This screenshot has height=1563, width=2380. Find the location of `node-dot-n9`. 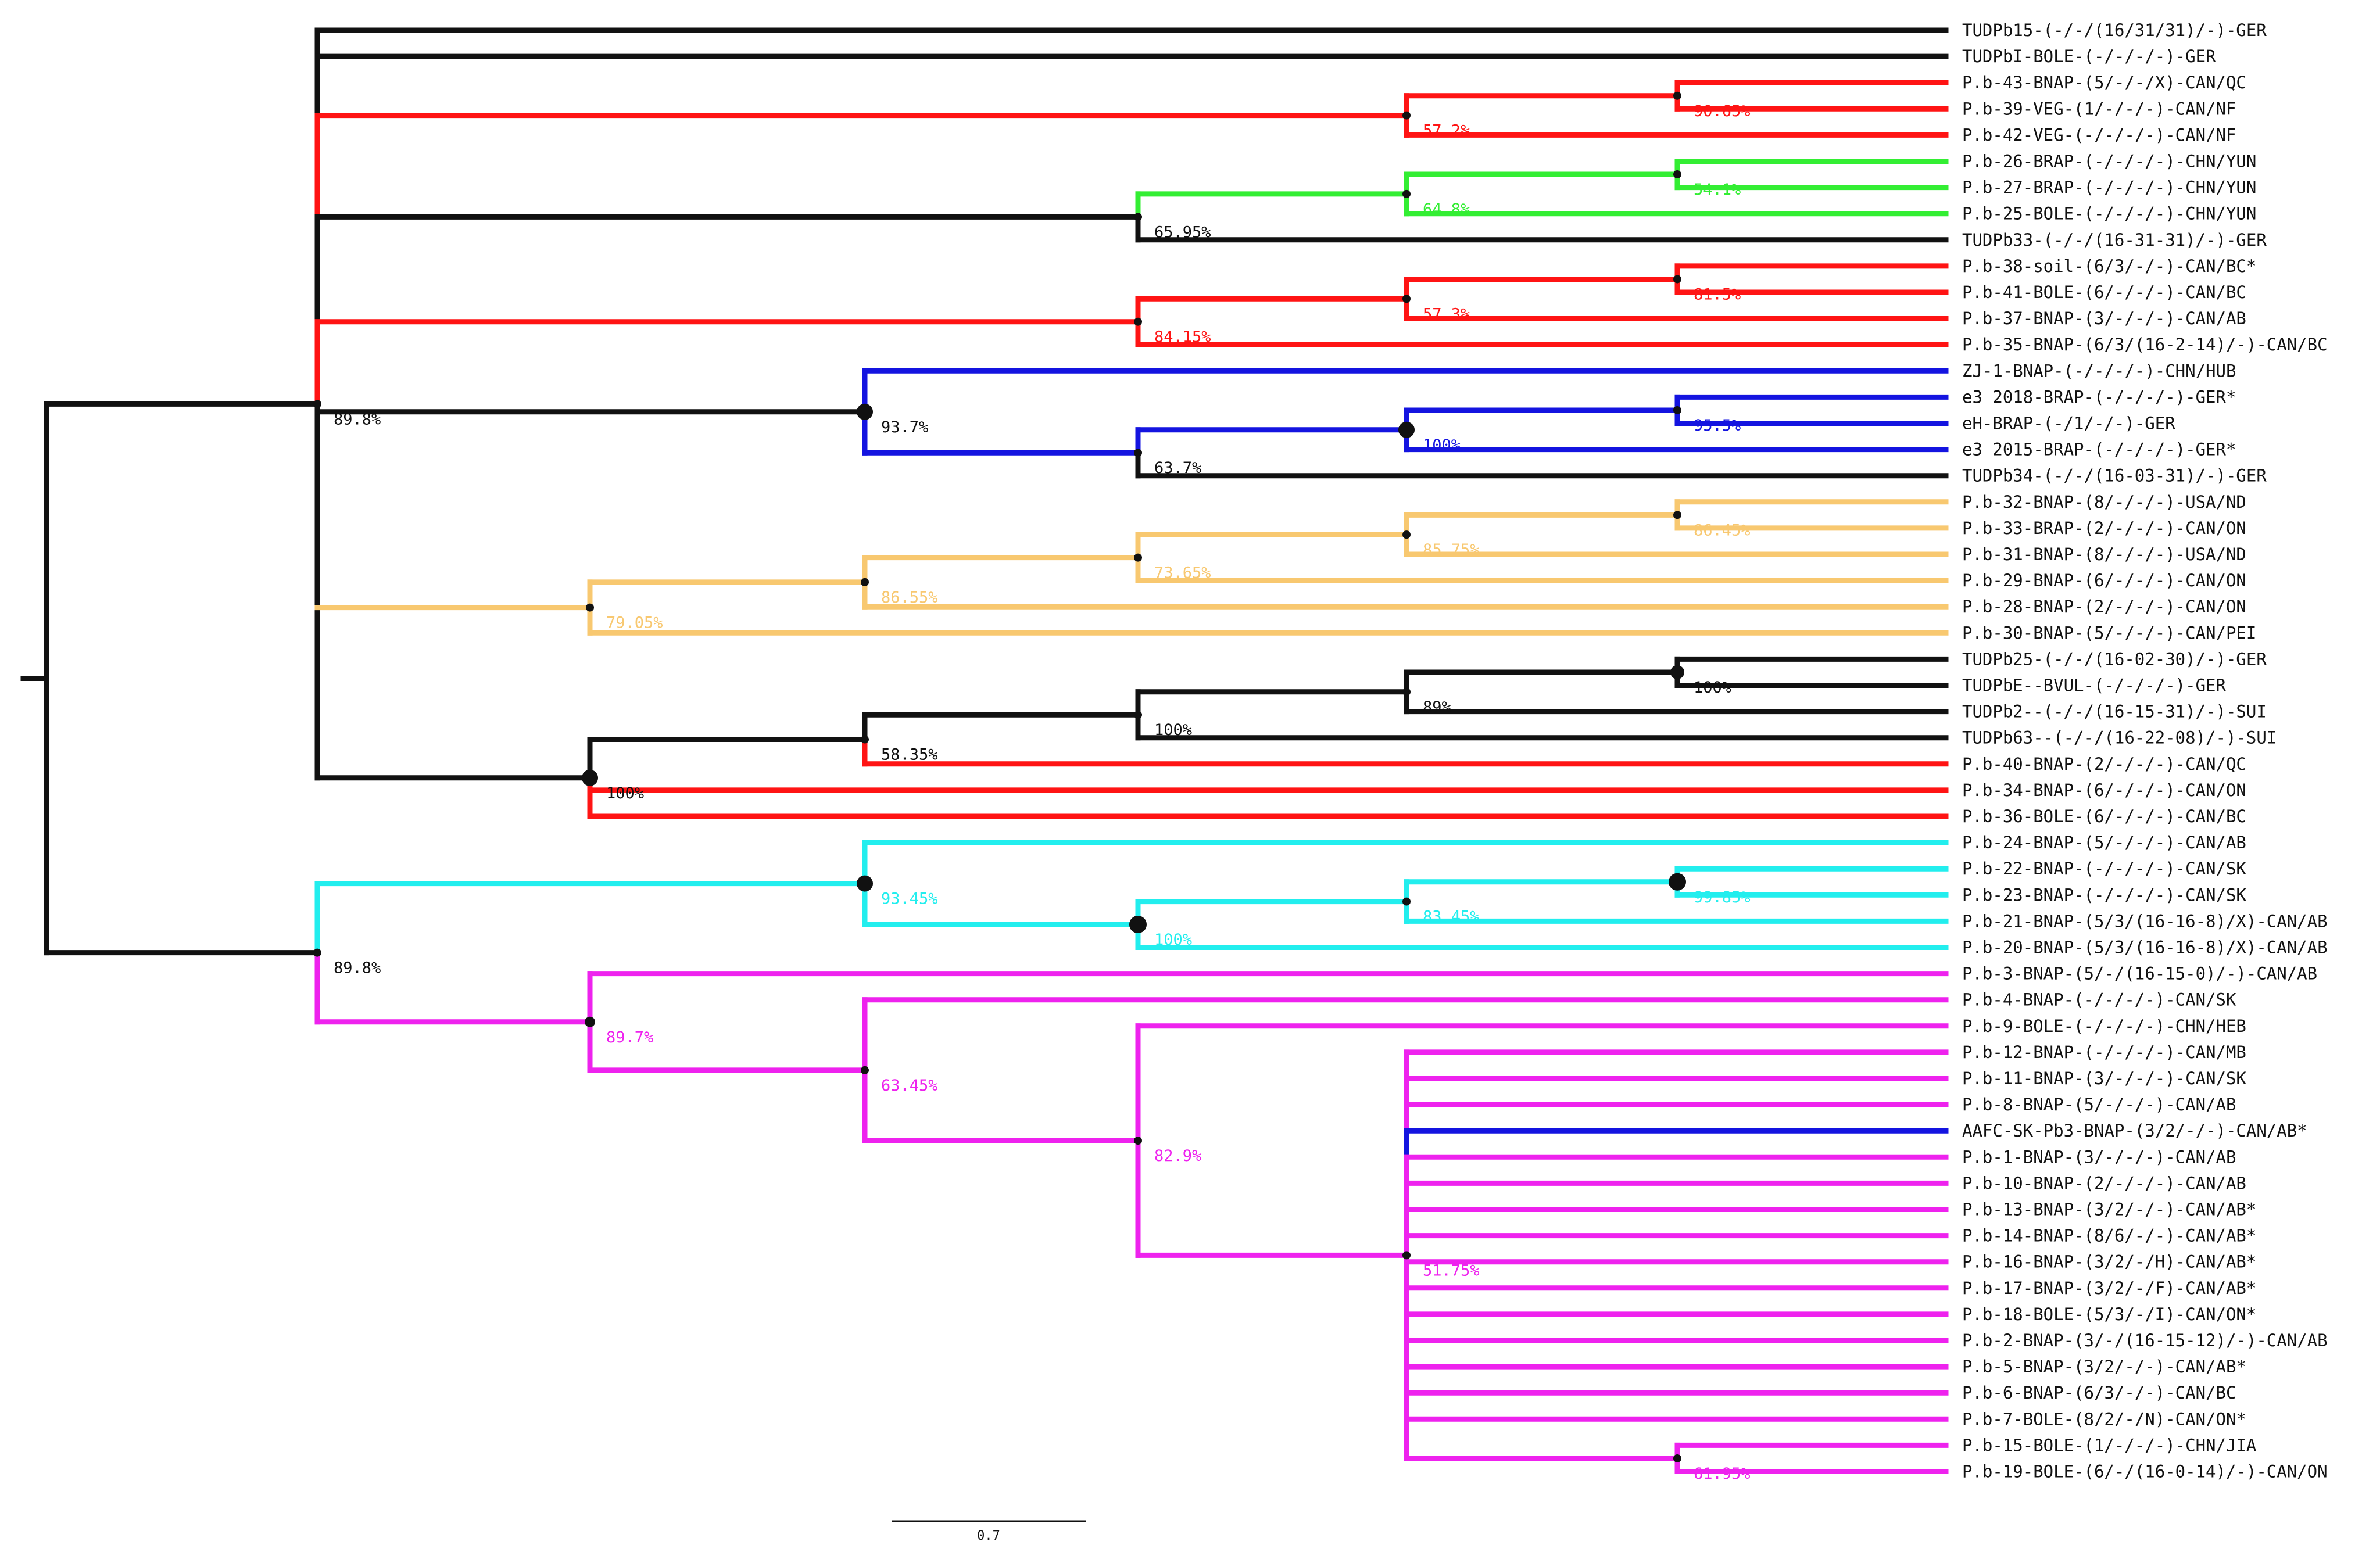

node-dot-n9 is located at coordinates (865, 411).